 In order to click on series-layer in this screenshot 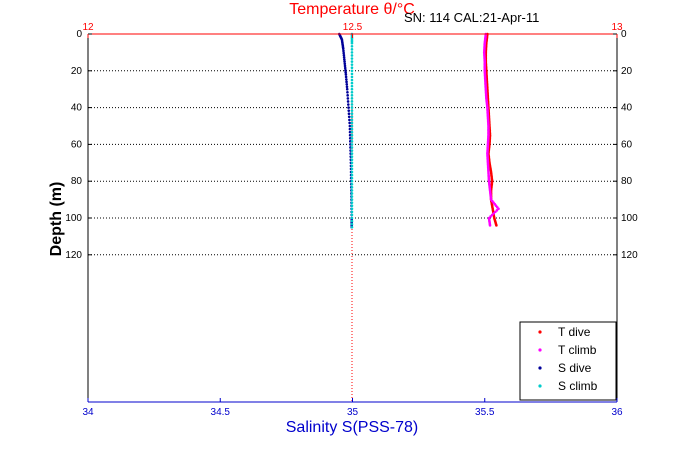, I will do `click(418, 130)`.